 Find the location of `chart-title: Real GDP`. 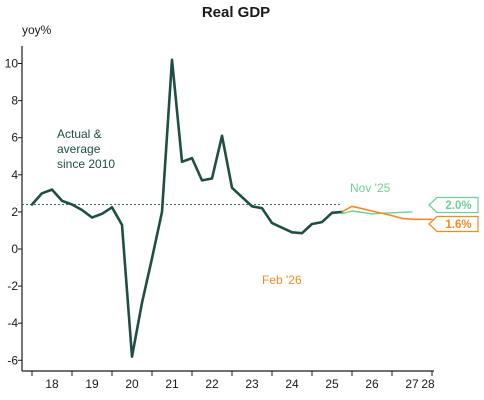

chart-title: Real GDP is located at coordinates (236, 12).